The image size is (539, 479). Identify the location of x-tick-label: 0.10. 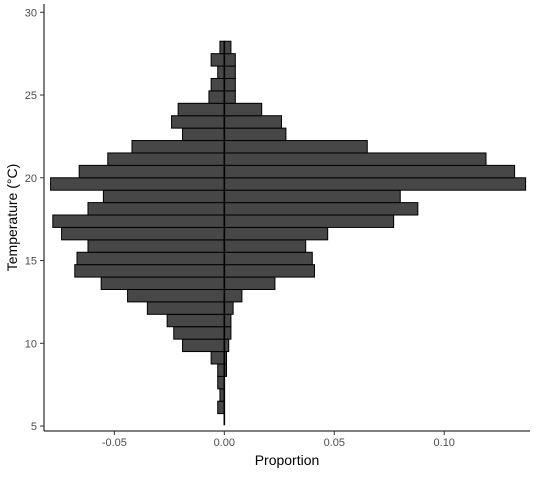
(444, 443).